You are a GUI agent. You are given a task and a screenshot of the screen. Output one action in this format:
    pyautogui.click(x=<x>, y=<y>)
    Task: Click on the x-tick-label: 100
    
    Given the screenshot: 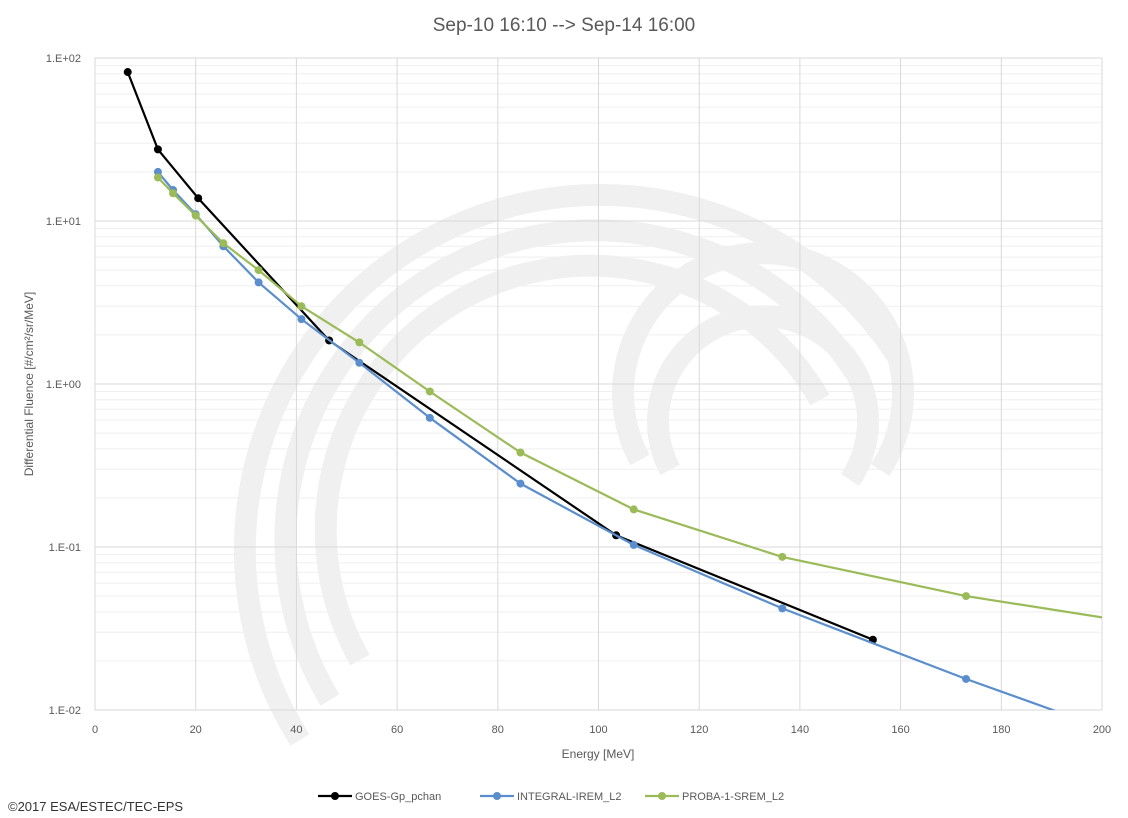 What is the action you would take?
    pyautogui.click(x=598, y=730)
    